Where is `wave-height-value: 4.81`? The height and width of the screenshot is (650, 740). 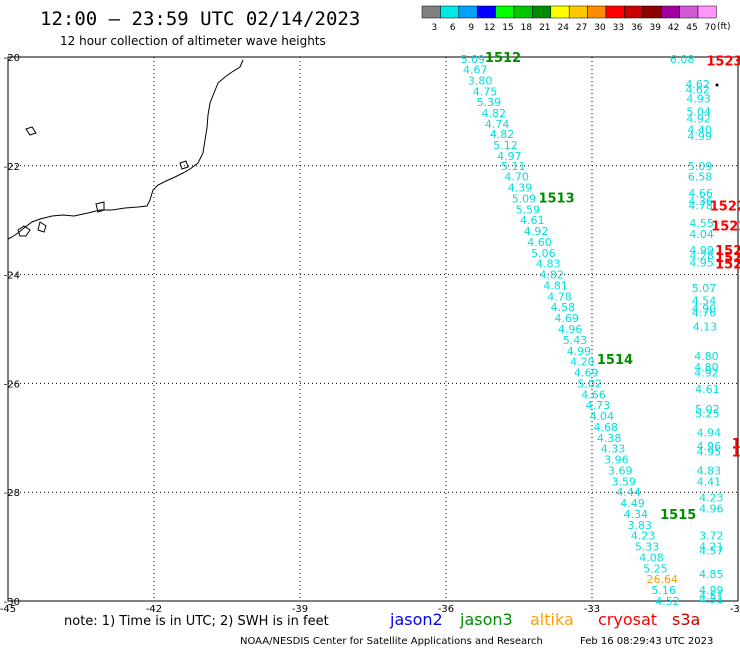 wave-height-value: 4.81 is located at coordinates (555, 285).